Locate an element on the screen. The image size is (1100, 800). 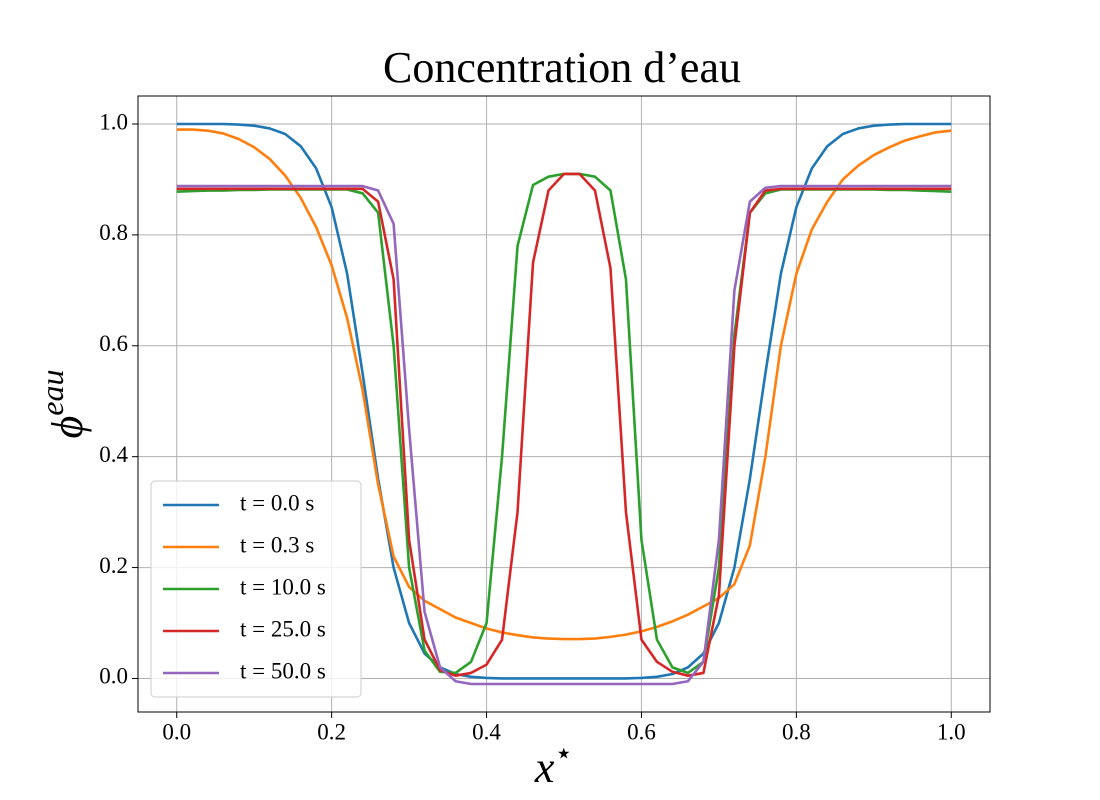
x-tick-label: 0.2 is located at coordinates (331, 731).